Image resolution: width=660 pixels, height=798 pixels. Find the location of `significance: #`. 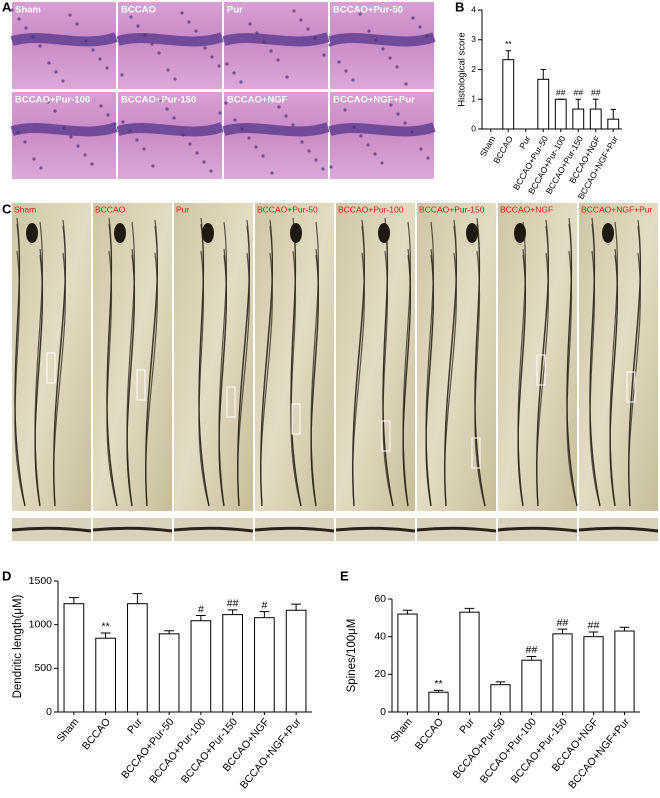

significance: # is located at coordinates (201, 609).